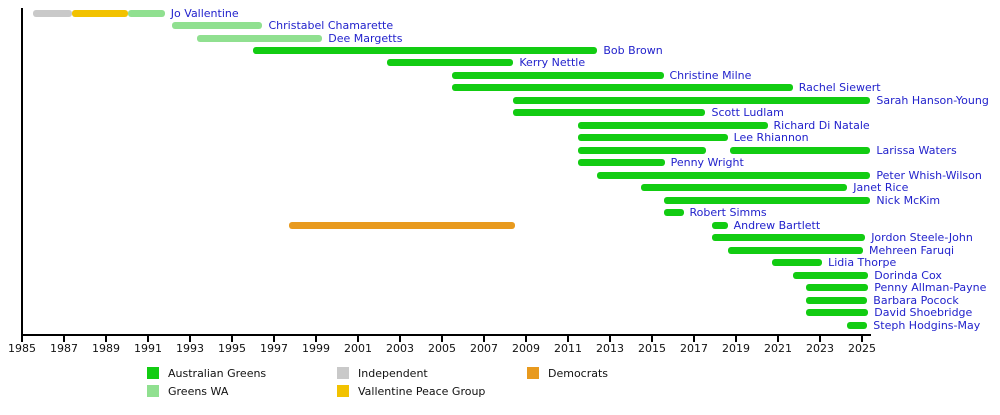 The image size is (1000, 415). I want to click on senator-name-link: Jo Vallentine, so click(204, 13).